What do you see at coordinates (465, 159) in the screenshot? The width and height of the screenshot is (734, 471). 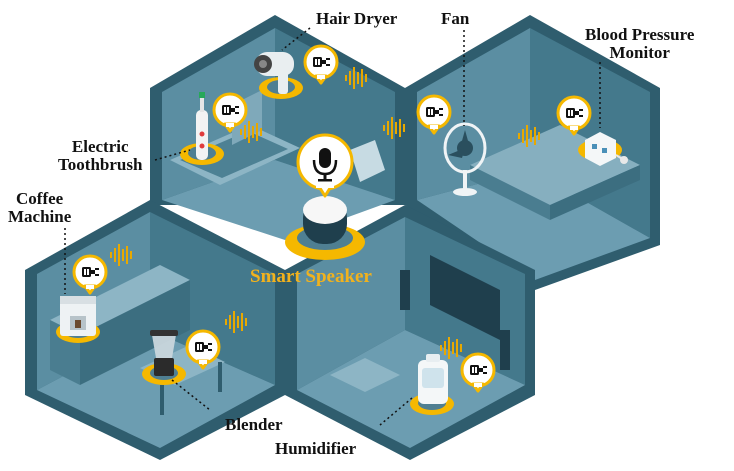 I see `fan-device` at bounding box center [465, 159].